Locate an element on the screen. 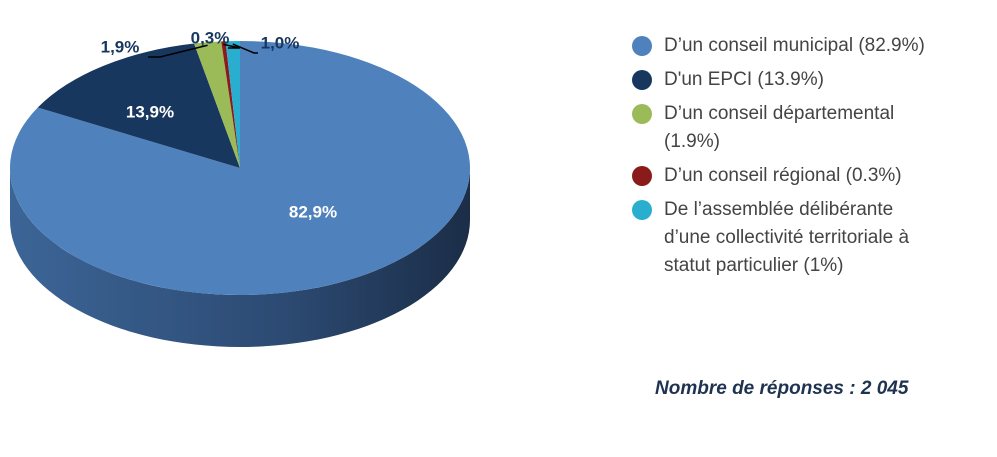 The width and height of the screenshot is (997, 457). legend-label: D’un conseil régional (0.3%) is located at coordinates (783, 175).